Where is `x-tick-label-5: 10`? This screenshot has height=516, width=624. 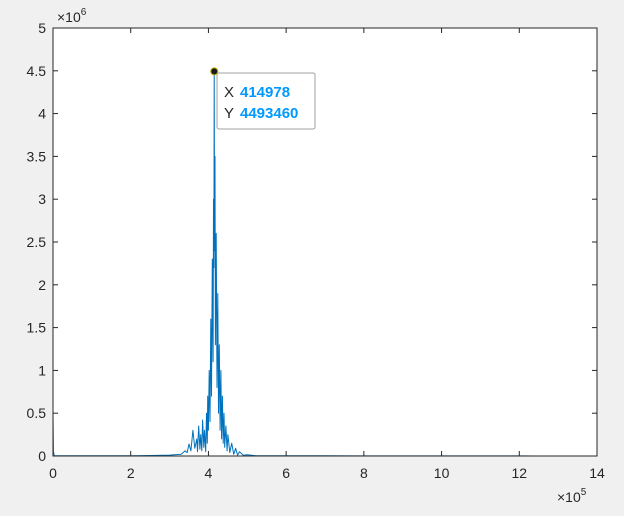
x-tick-label-5: 10 is located at coordinates (442, 473).